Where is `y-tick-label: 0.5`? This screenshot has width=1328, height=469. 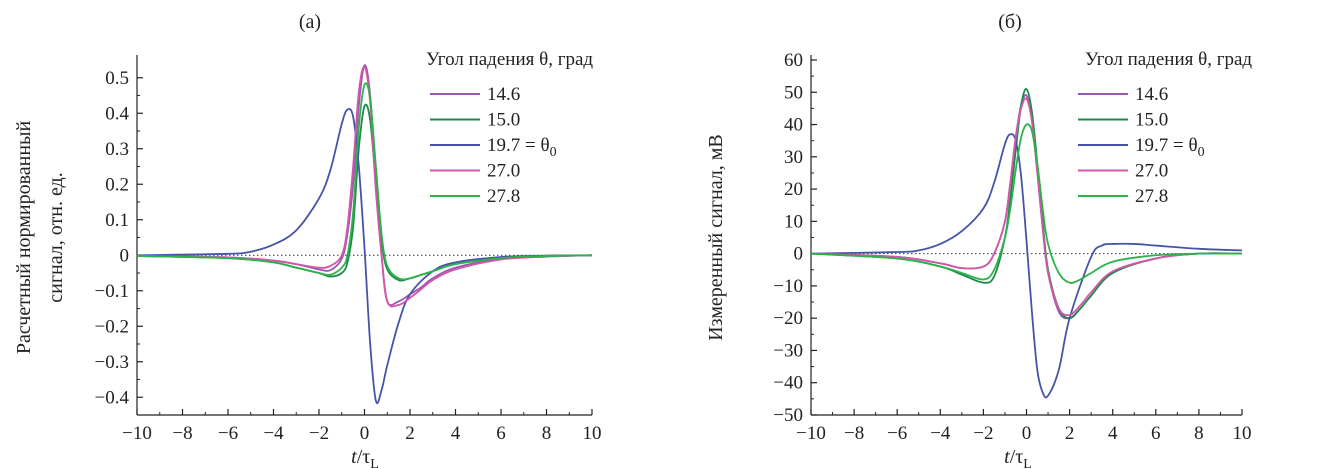
y-tick-label: 0.5 is located at coordinates (117, 78).